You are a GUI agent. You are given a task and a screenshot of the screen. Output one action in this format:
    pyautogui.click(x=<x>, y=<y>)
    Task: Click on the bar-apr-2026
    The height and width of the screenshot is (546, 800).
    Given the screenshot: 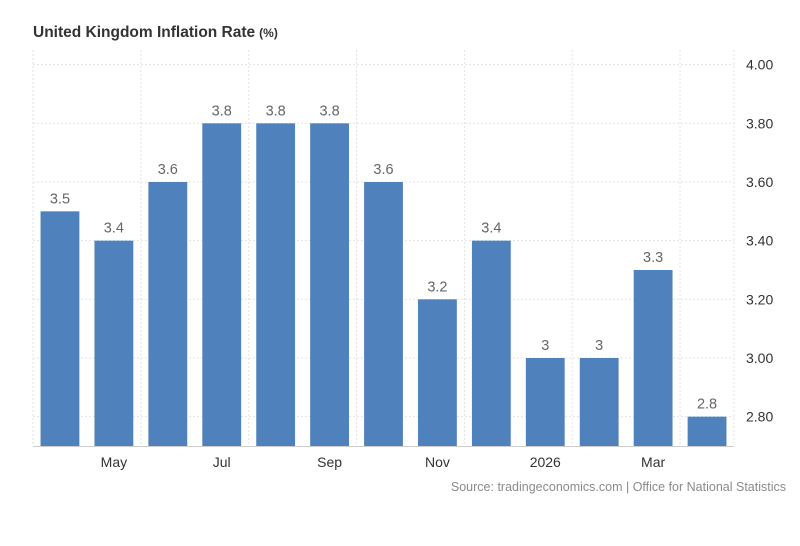 What is the action you would take?
    pyautogui.click(x=707, y=431)
    